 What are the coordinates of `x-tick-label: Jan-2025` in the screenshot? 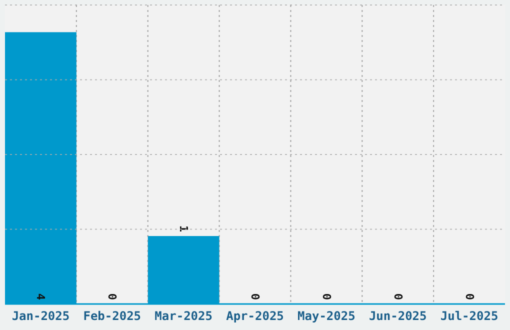 It's located at (41, 316).